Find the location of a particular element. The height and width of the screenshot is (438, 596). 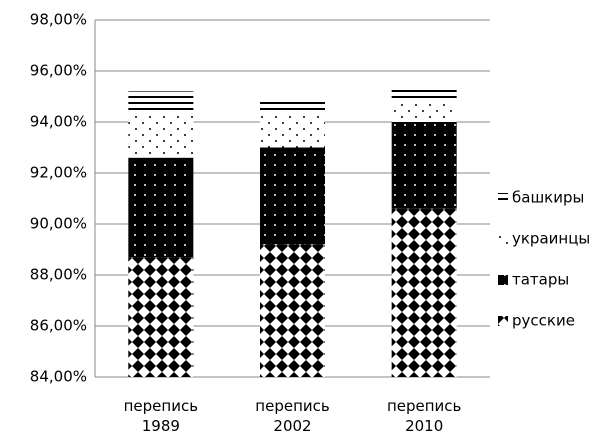

y-tick-label: 86,00% is located at coordinates (58, 326).